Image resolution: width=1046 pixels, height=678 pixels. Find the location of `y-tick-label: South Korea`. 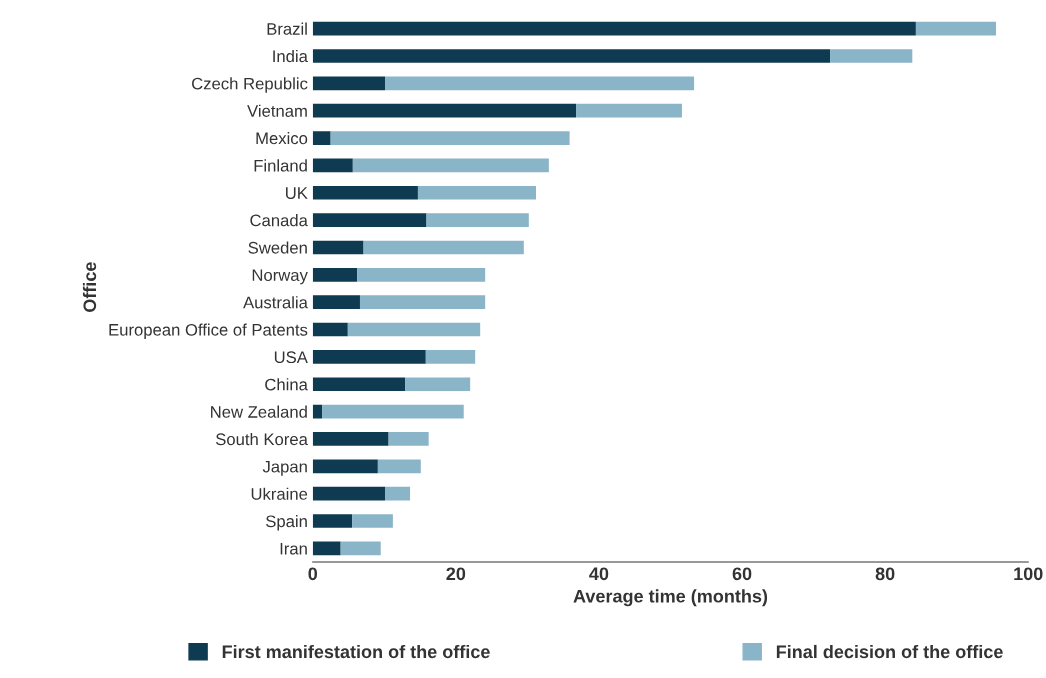

y-tick-label: South Korea is located at coordinates (262, 439).